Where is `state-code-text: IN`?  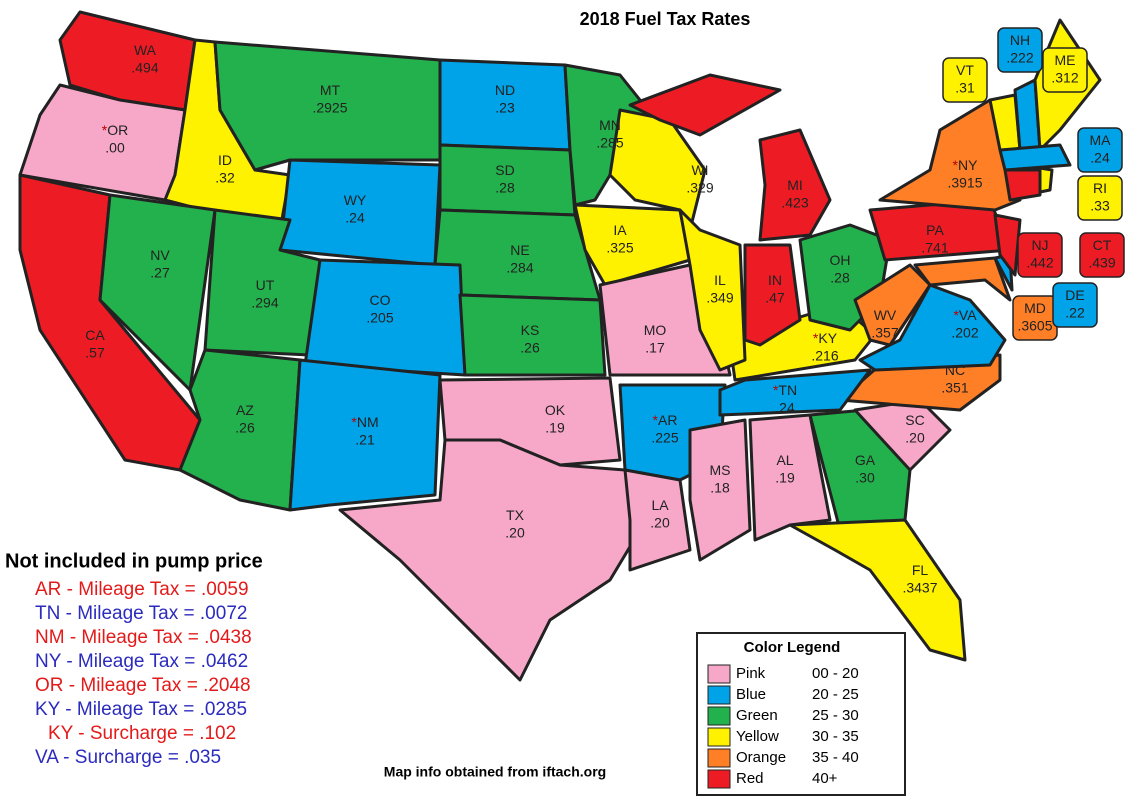 state-code-text: IN is located at coordinates (775, 280).